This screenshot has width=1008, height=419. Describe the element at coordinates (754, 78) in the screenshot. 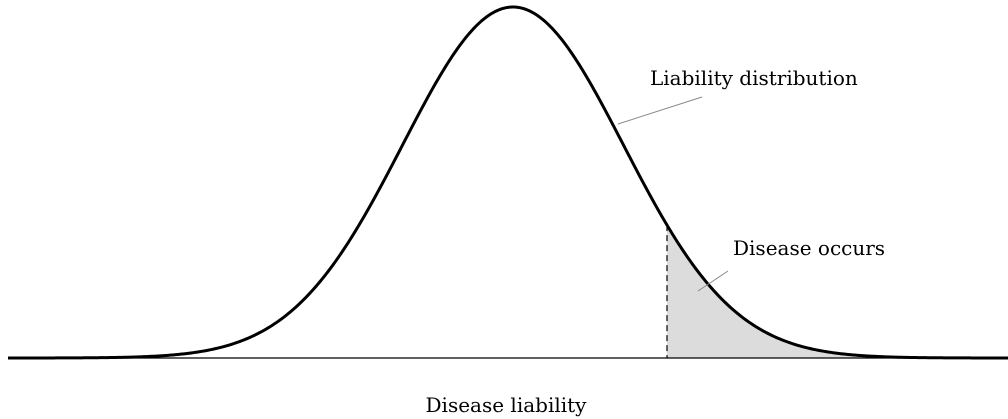

I see `curve-label: Liability distribution` at that location.